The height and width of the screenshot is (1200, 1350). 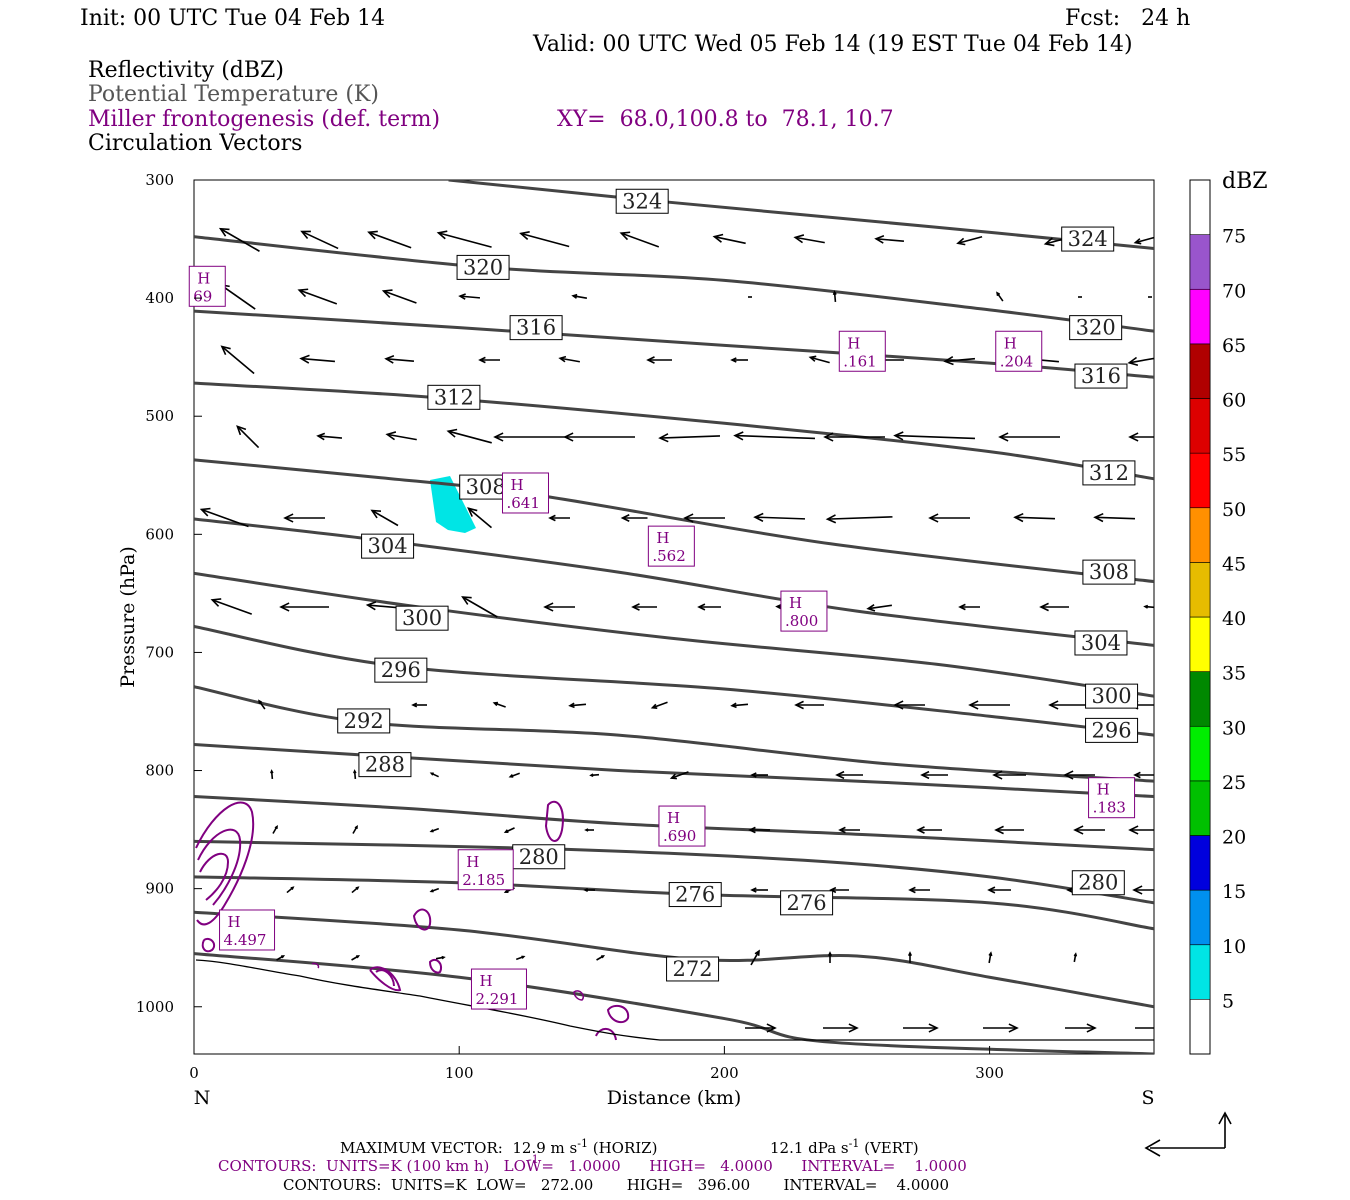 What do you see at coordinates (989, 1073) in the screenshot?
I see `x-tick-label: 300` at bounding box center [989, 1073].